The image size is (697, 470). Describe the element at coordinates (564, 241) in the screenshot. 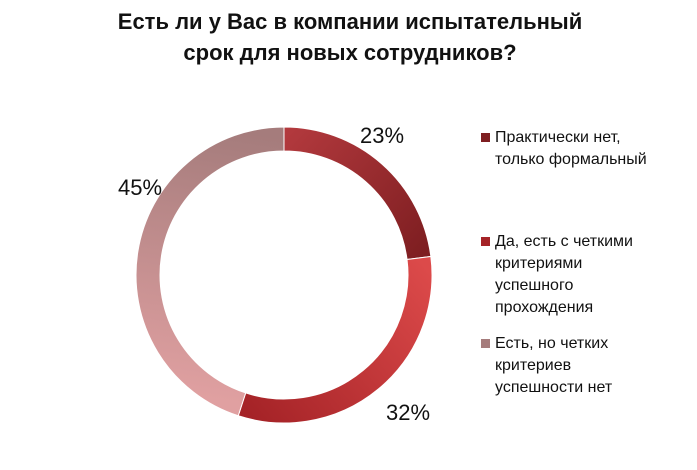

I see `legend-label-line: Да, есть с четкими` at that location.